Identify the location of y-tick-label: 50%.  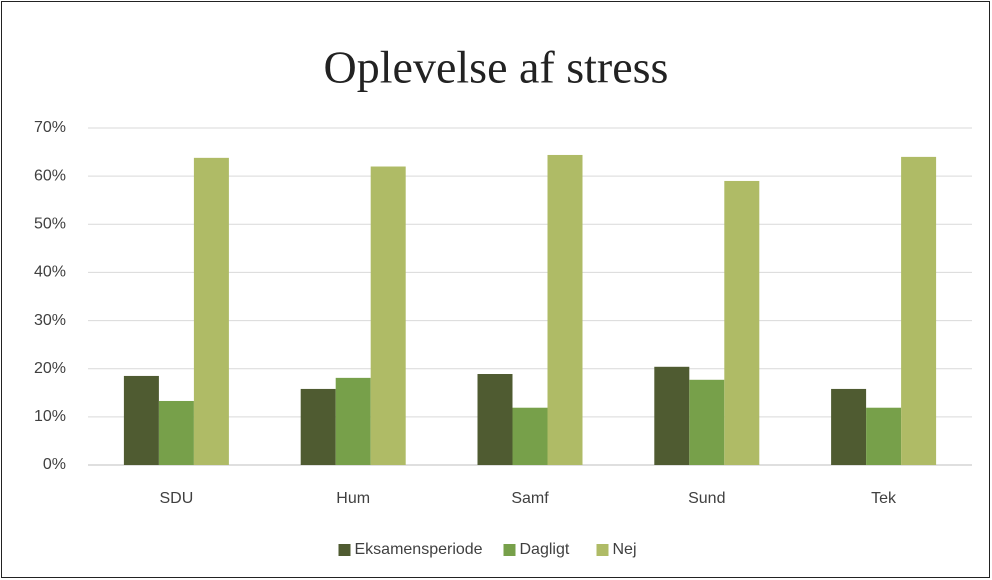
(50, 224).